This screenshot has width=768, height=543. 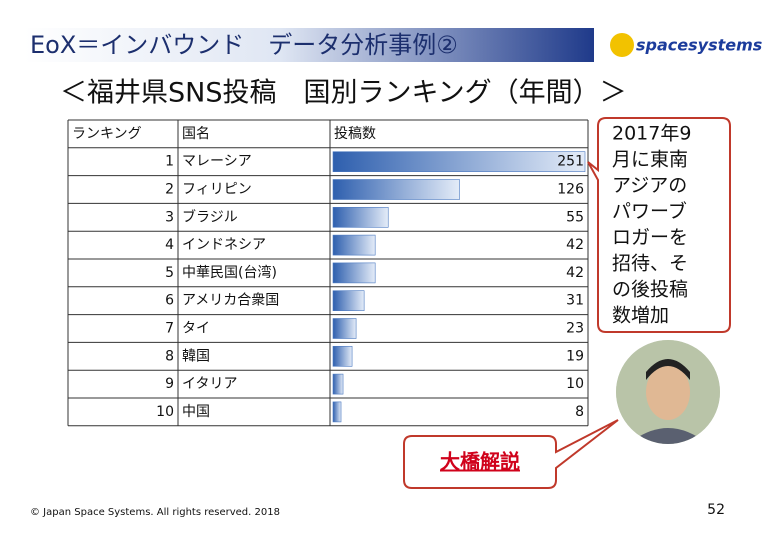 I want to click on rank: 9, so click(x=169, y=384).